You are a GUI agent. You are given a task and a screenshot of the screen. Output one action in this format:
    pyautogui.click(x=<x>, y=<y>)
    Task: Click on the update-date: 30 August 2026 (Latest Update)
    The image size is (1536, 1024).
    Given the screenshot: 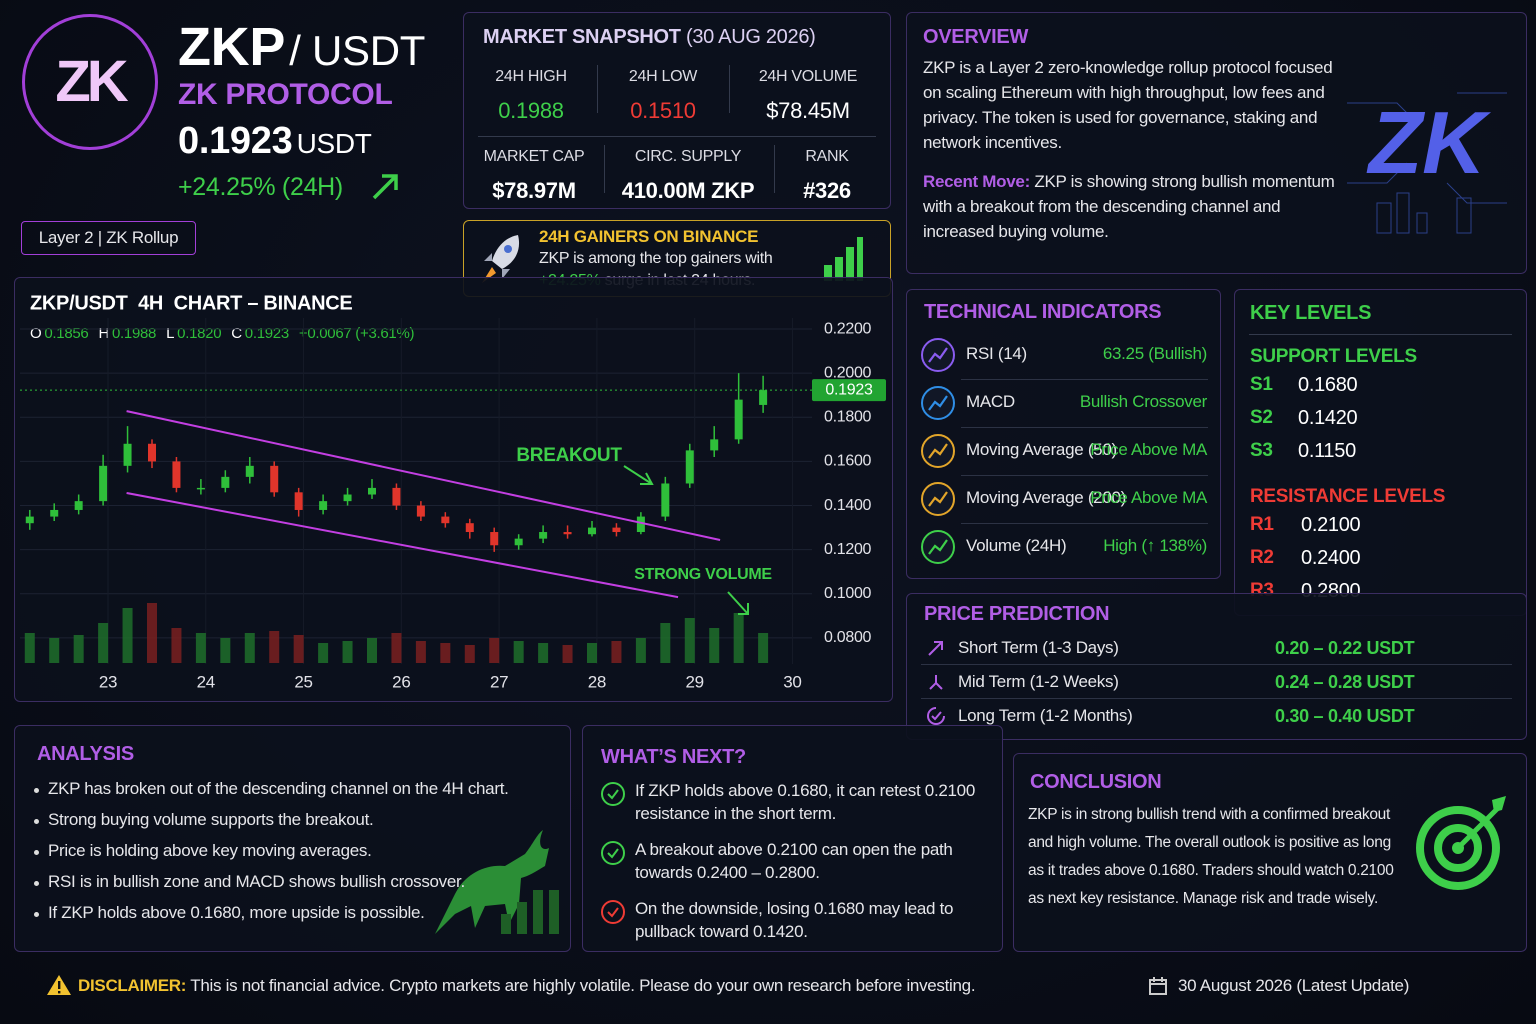 What is the action you would take?
    pyautogui.click(x=1294, y=985)
    